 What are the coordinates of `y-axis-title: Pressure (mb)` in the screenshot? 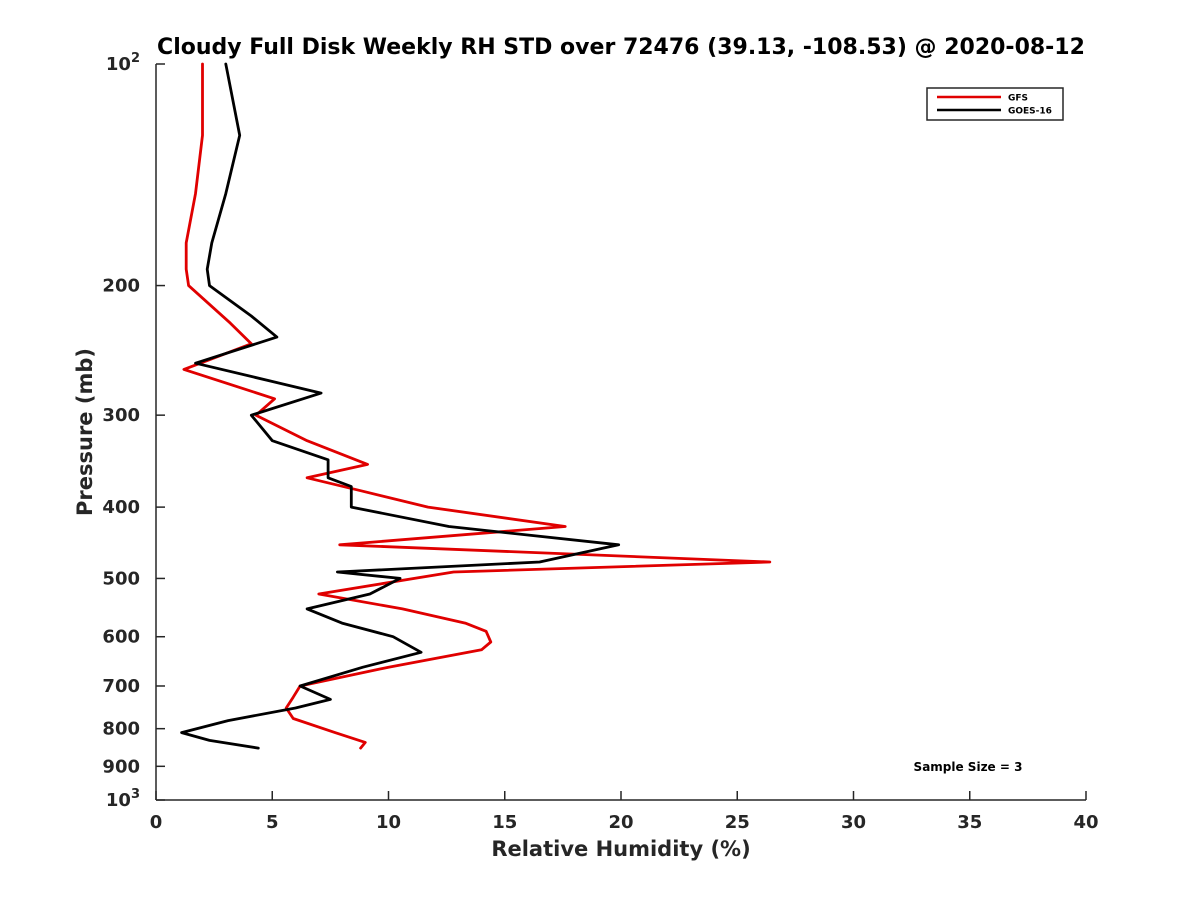 It's located at (85, 432).